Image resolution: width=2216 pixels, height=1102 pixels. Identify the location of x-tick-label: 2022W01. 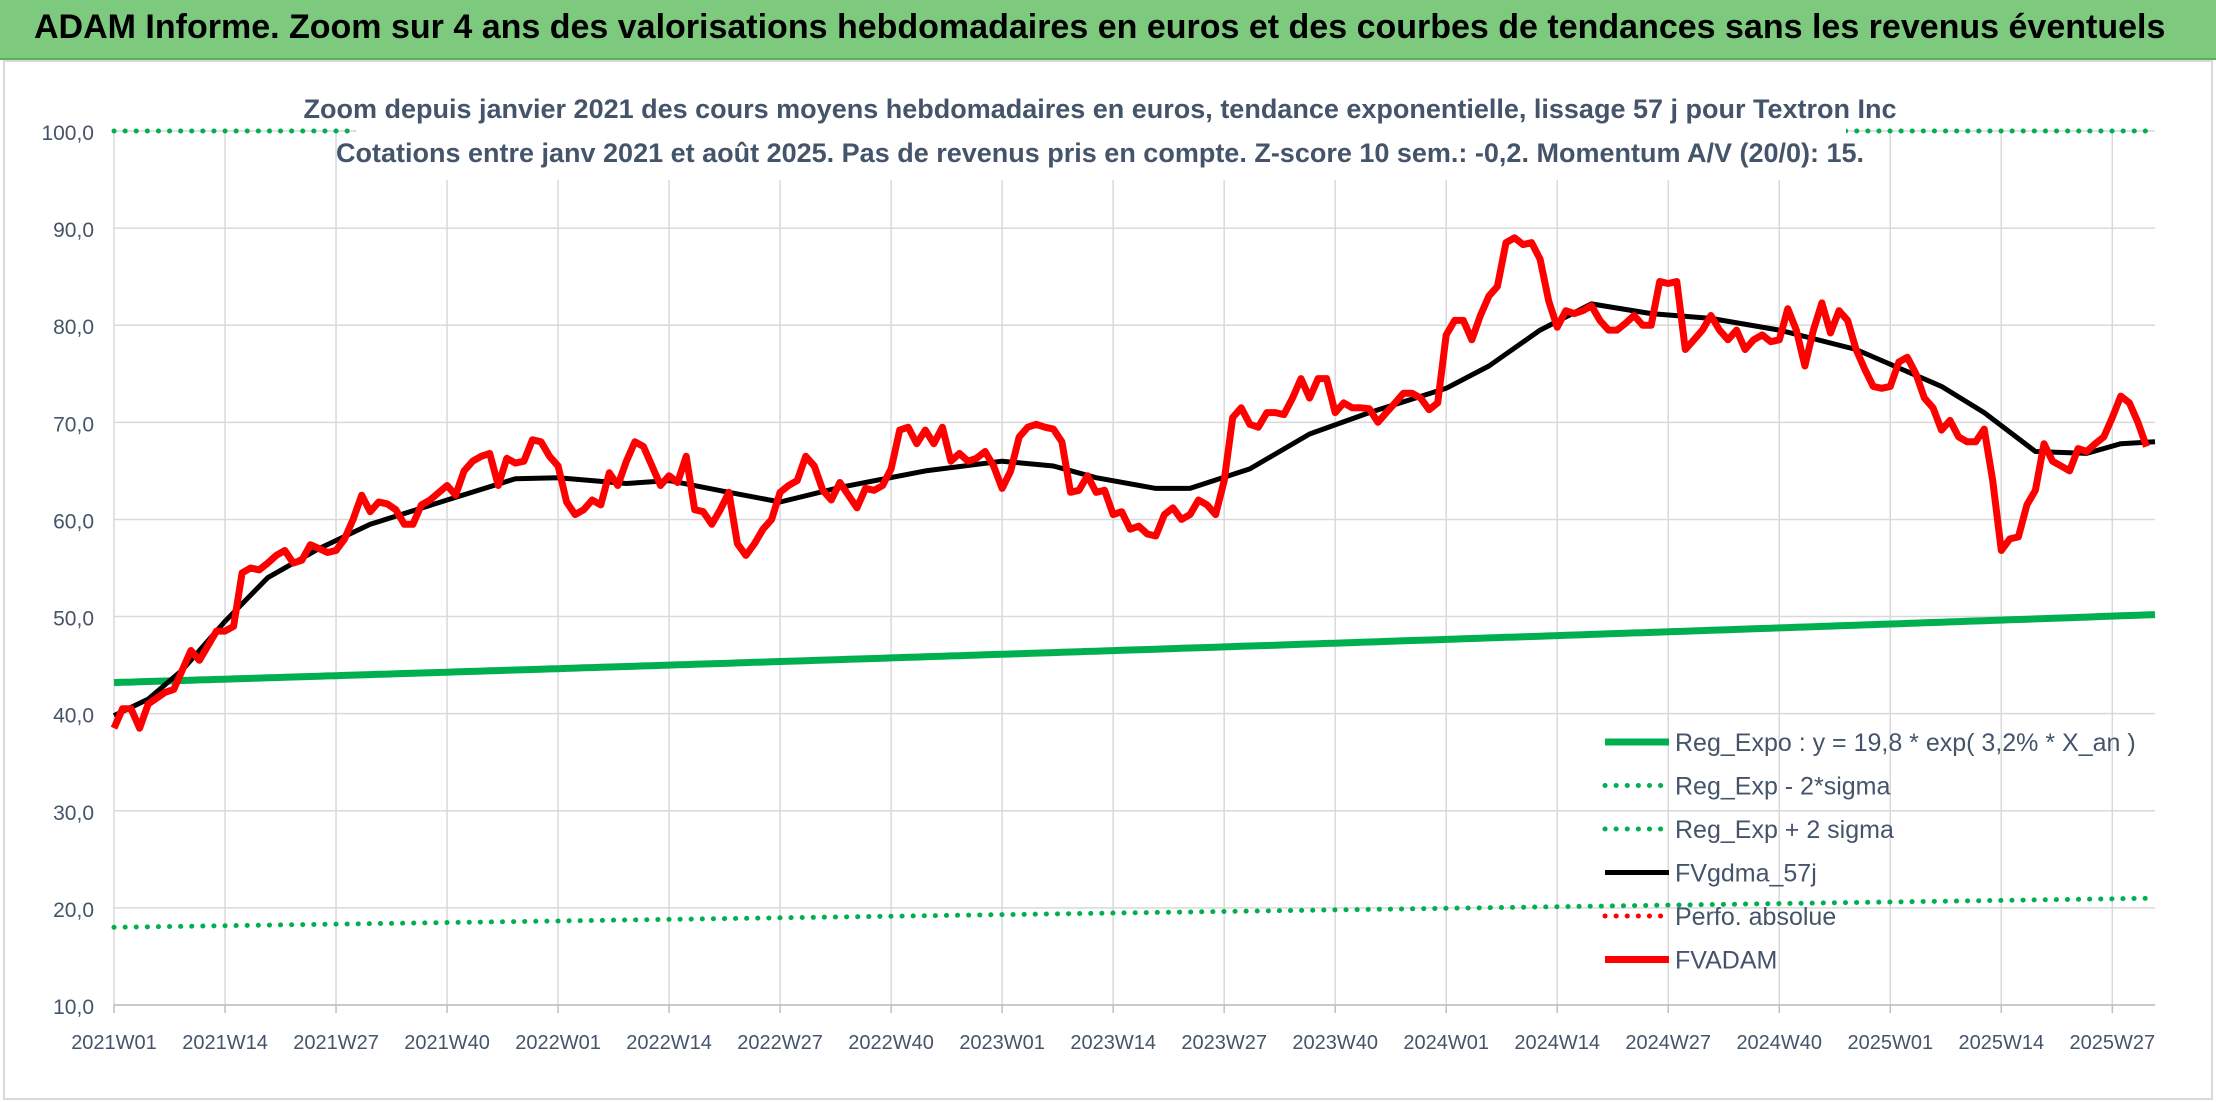
(558, 1043).